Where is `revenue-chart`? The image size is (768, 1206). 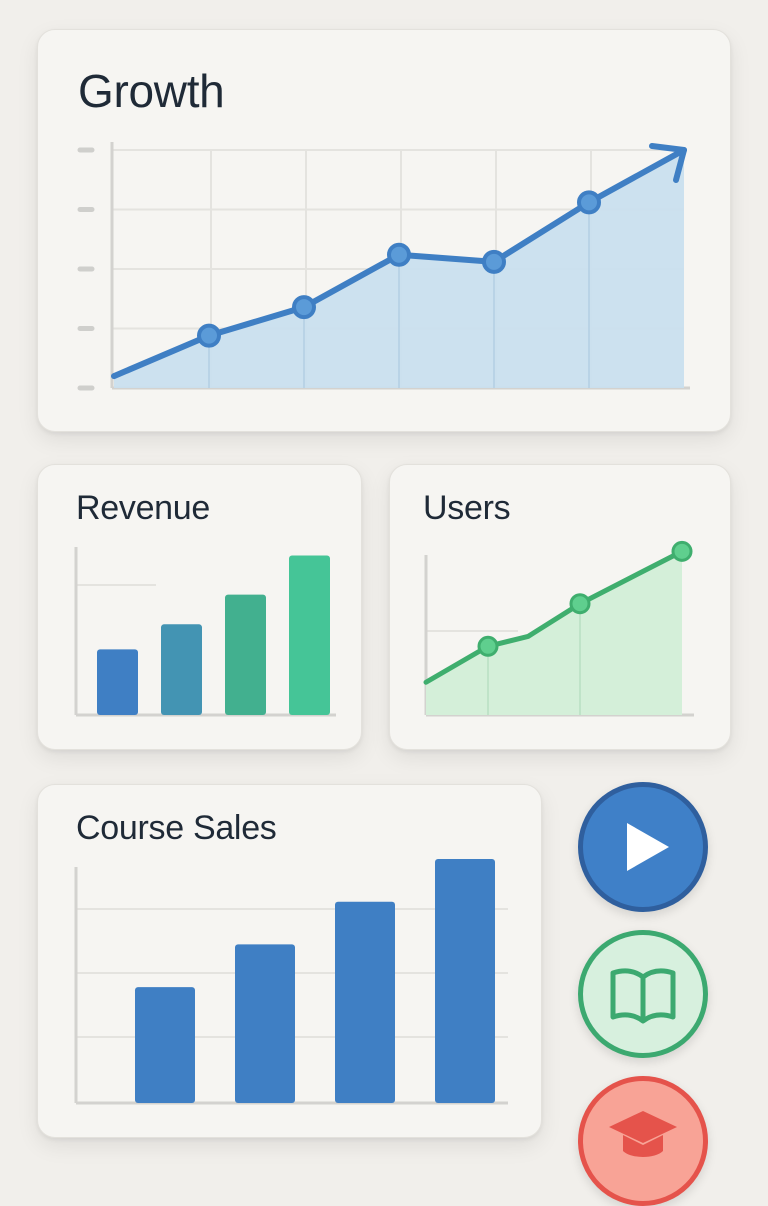
revenue-chart is located at coordinates (205, 632).